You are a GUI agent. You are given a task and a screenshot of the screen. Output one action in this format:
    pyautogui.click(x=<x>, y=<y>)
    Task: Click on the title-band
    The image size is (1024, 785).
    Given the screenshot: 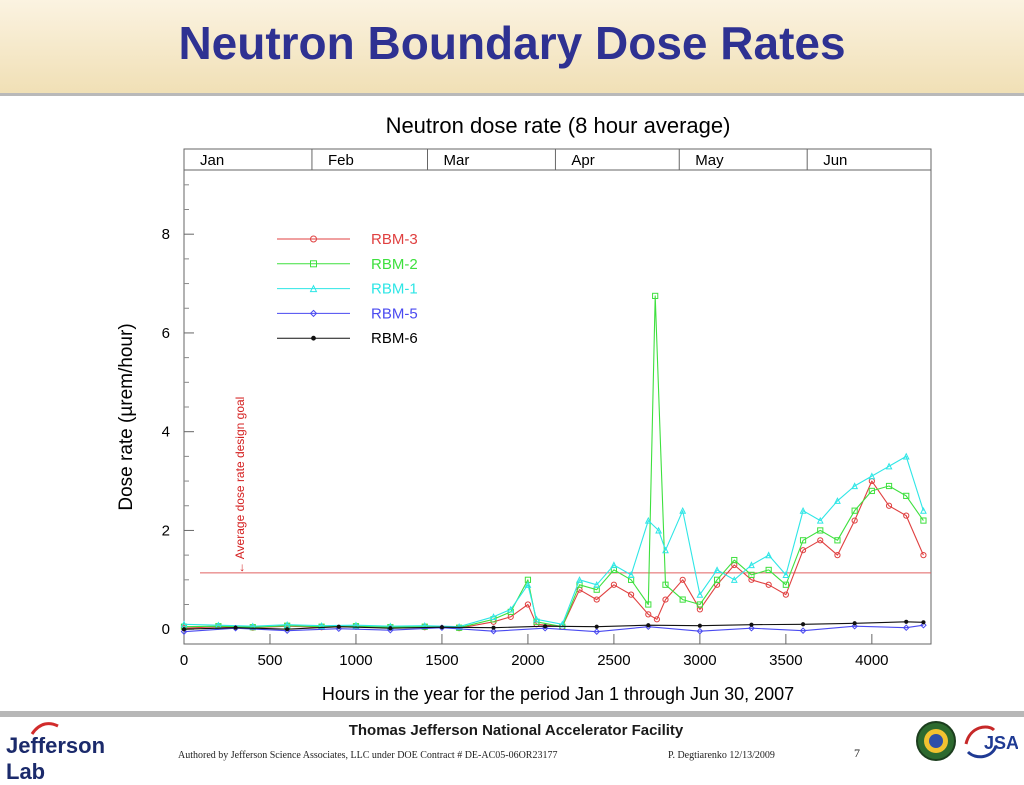 What is the action you would take?
    pyautogui.click(x=512, y=48)
    